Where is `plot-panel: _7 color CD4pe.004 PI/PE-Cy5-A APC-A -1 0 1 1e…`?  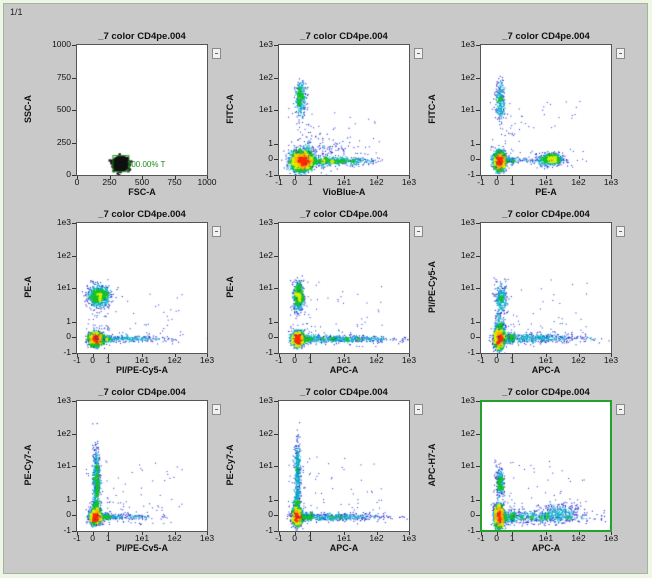 plot-panel: _7 color CD4pe.004 PI/PE-Cy5-A APC-A -1 0 1 1e… is located at coordinates (524, 300).